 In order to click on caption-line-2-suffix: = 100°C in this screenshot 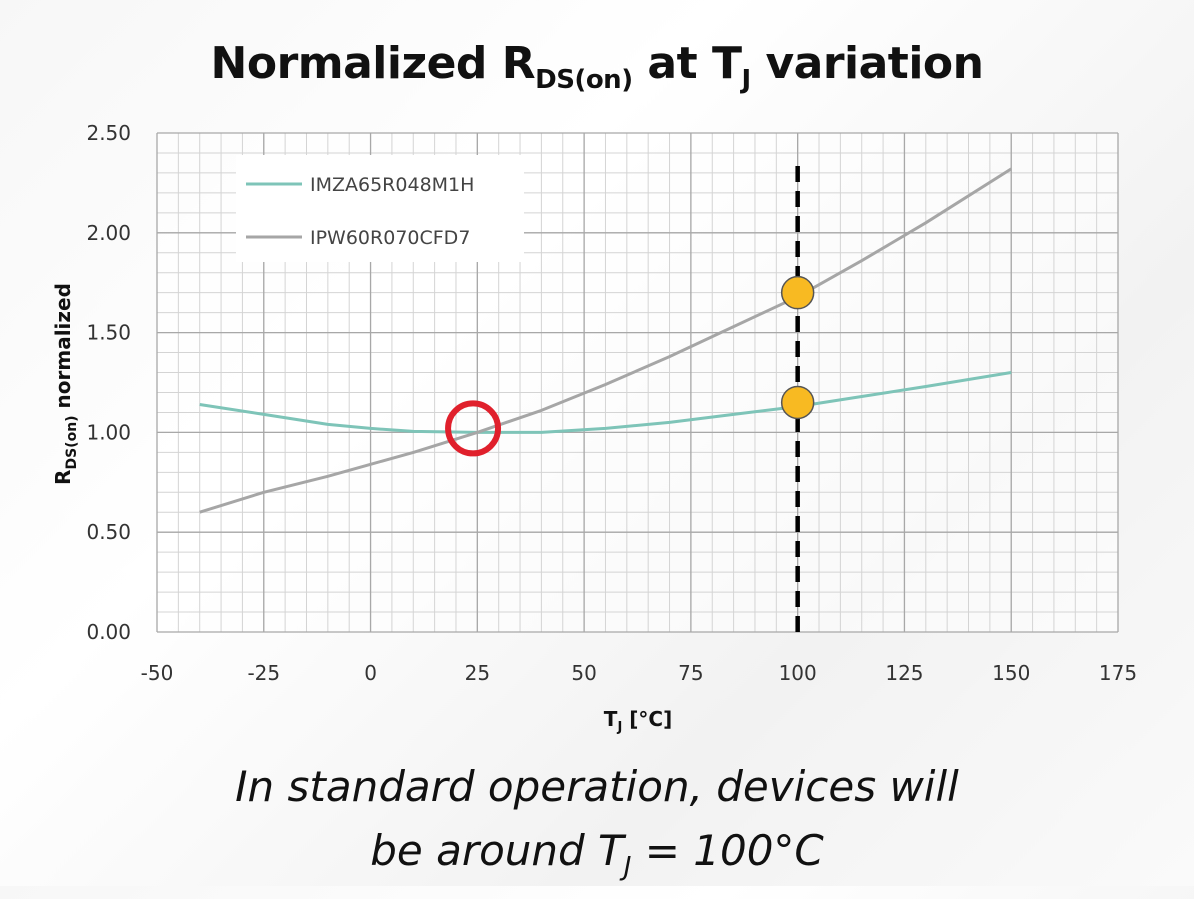, I will do `click(727, 850)`.